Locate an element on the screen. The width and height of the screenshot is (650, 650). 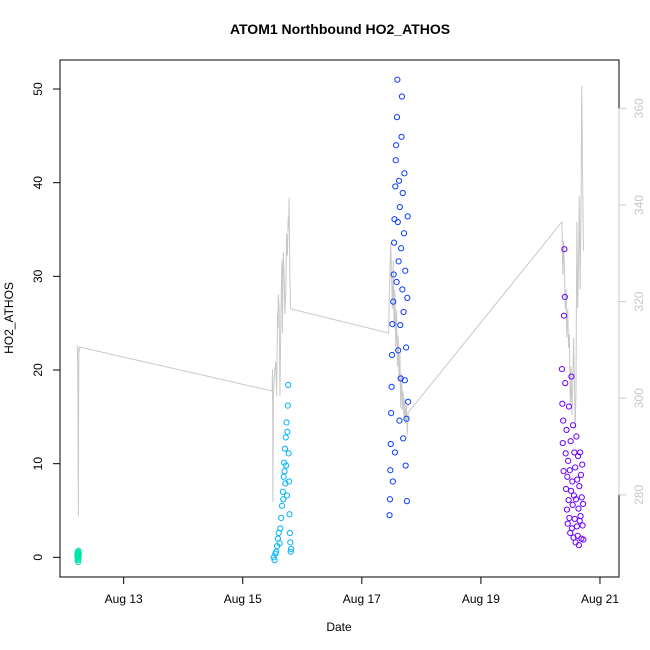
y-tick-label: 50 is located at coordinates (38, 89).